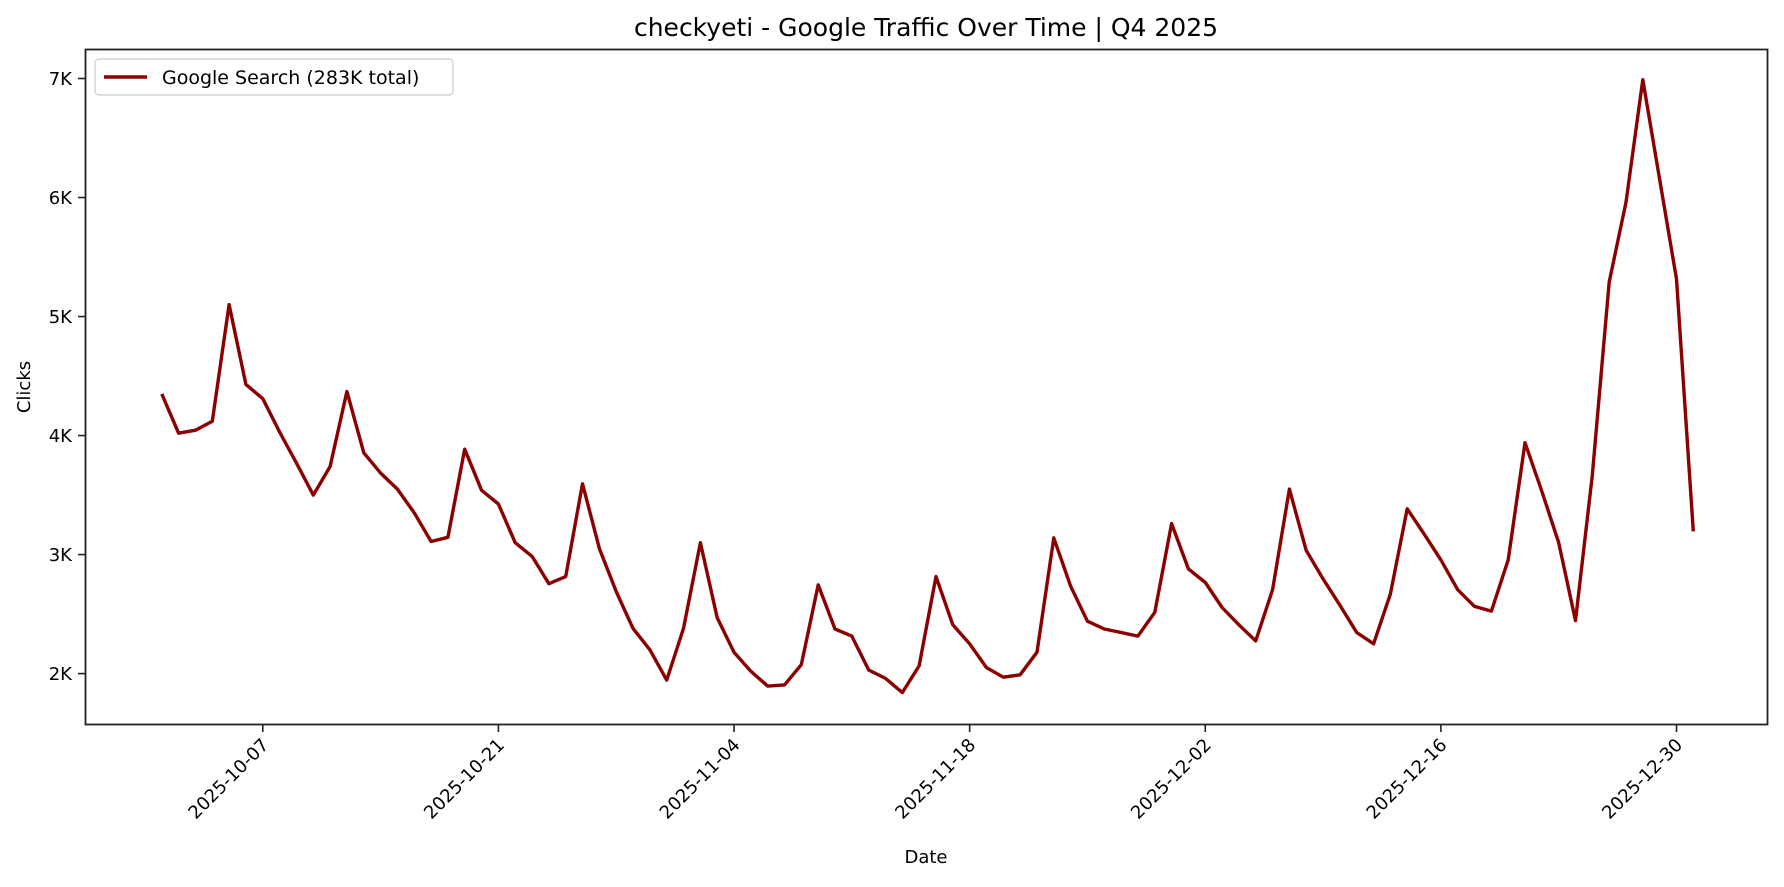  I want to click on x-tick-label: 2025-10-07, so click(228, 779).